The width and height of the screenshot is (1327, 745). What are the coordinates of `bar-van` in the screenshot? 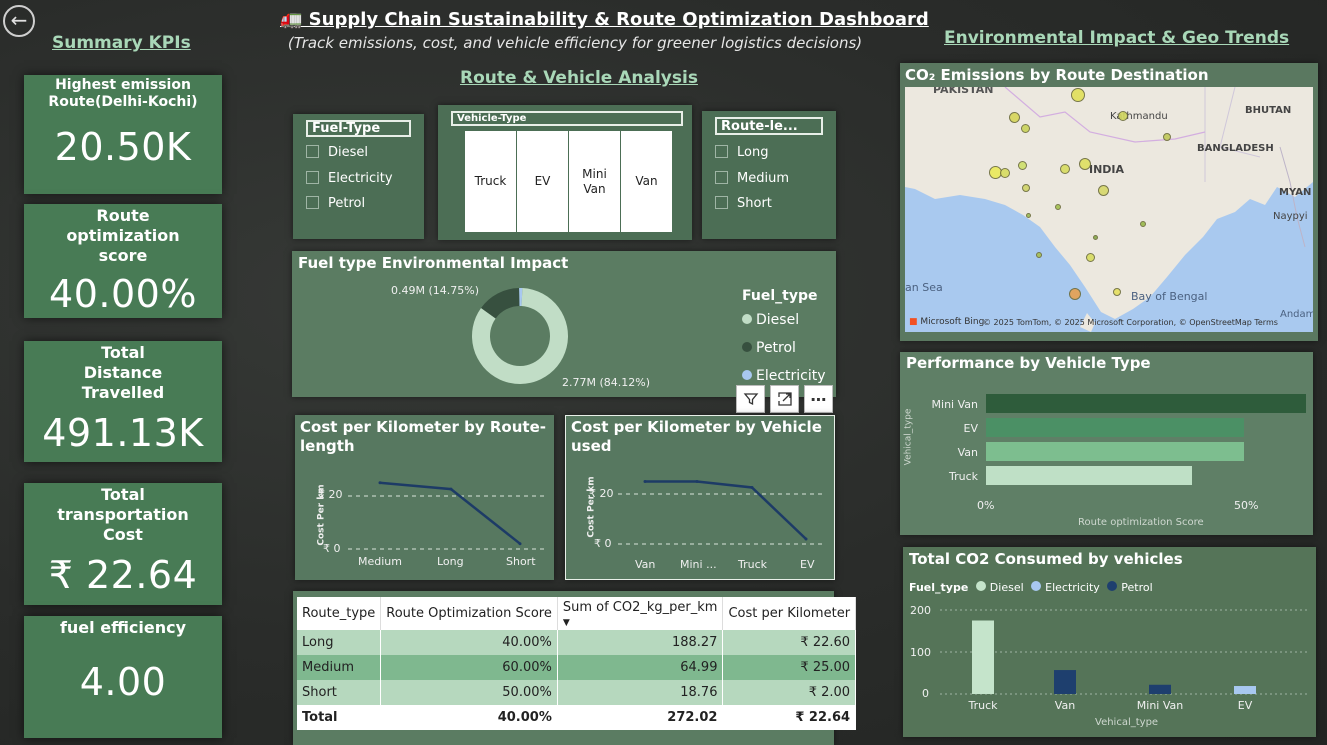 It's located at (1115, 451).